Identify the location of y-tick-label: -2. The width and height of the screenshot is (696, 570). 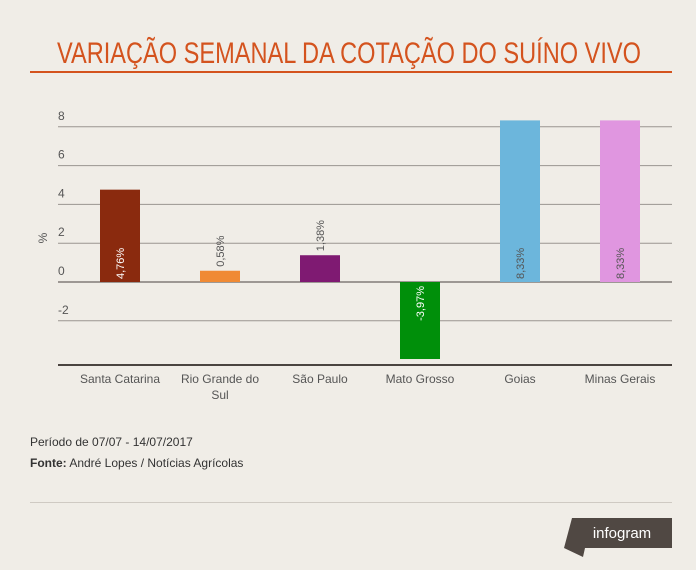
(63, 310).